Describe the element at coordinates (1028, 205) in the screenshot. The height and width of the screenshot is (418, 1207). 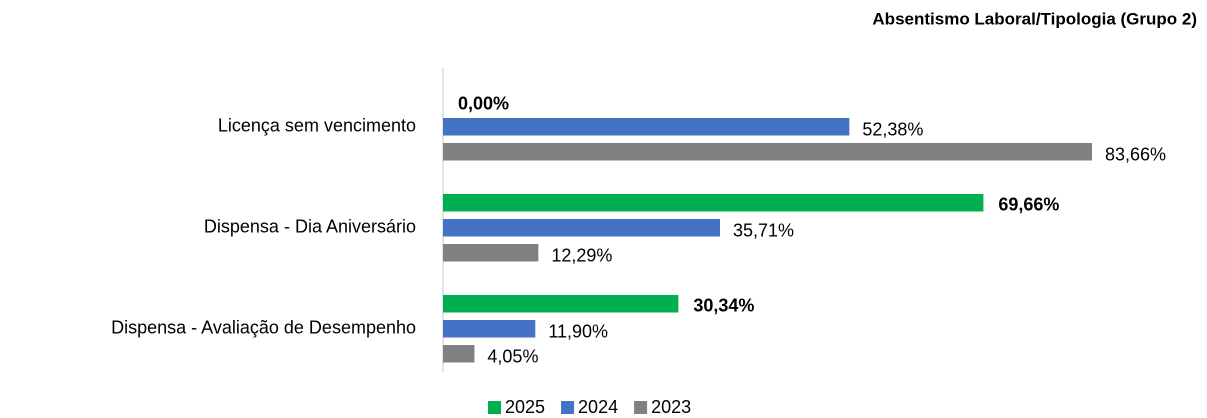
I see `data-label: 69,66%` at that location.